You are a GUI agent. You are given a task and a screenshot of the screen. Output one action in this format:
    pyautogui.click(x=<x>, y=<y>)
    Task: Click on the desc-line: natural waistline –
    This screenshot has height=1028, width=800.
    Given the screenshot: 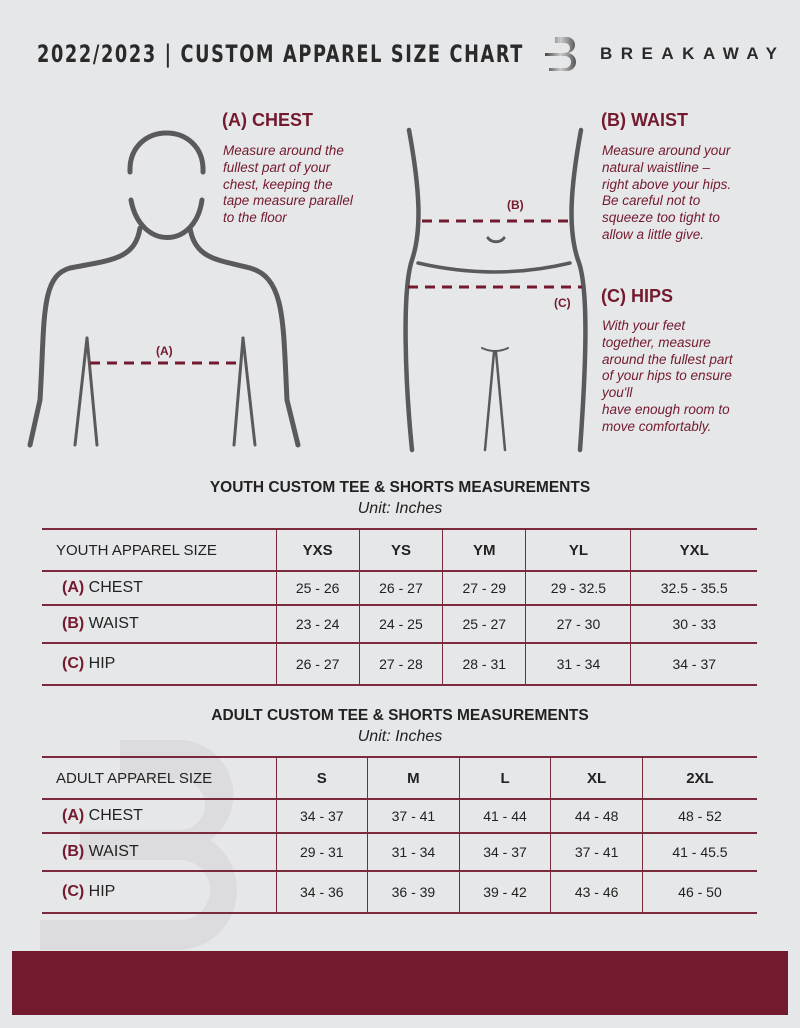 What is the action you would take?
    pyautogui.click(x=656, y=167)
    